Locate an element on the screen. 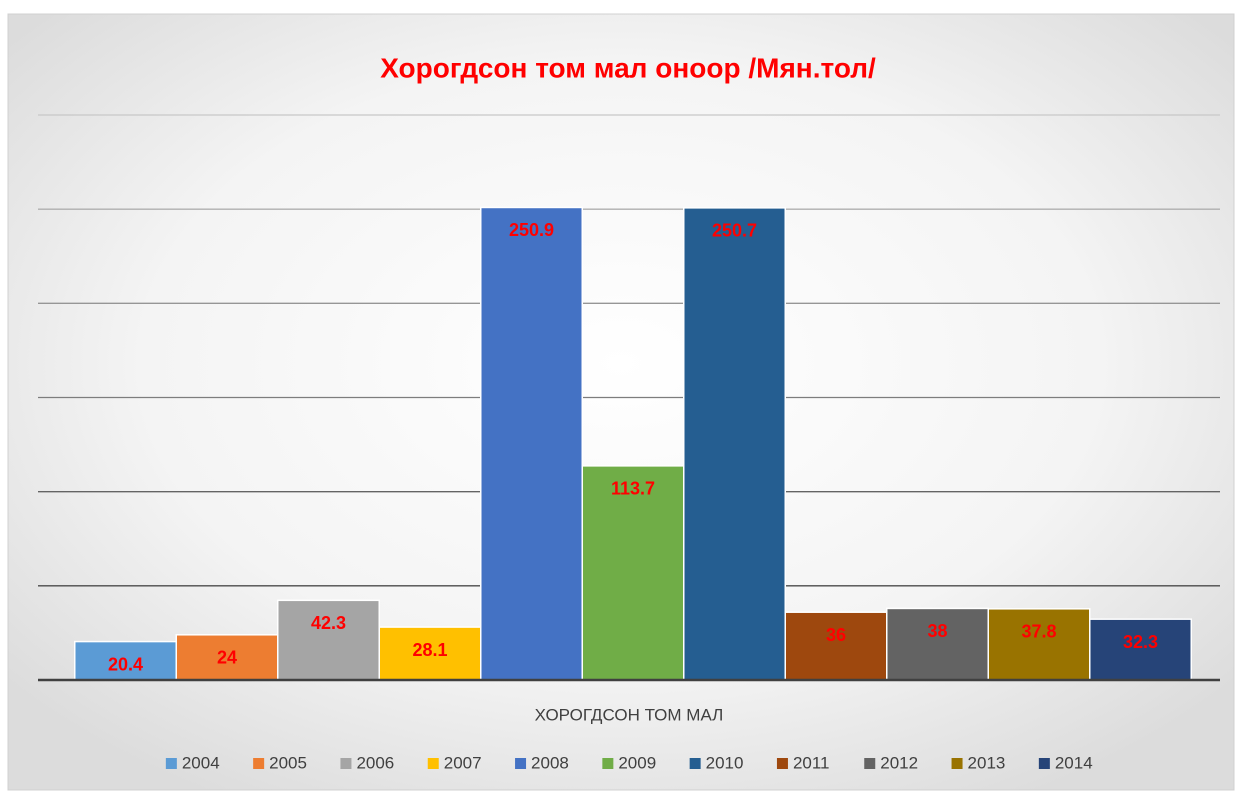  legend-label: 2004 is located at coordinates (201, 762).